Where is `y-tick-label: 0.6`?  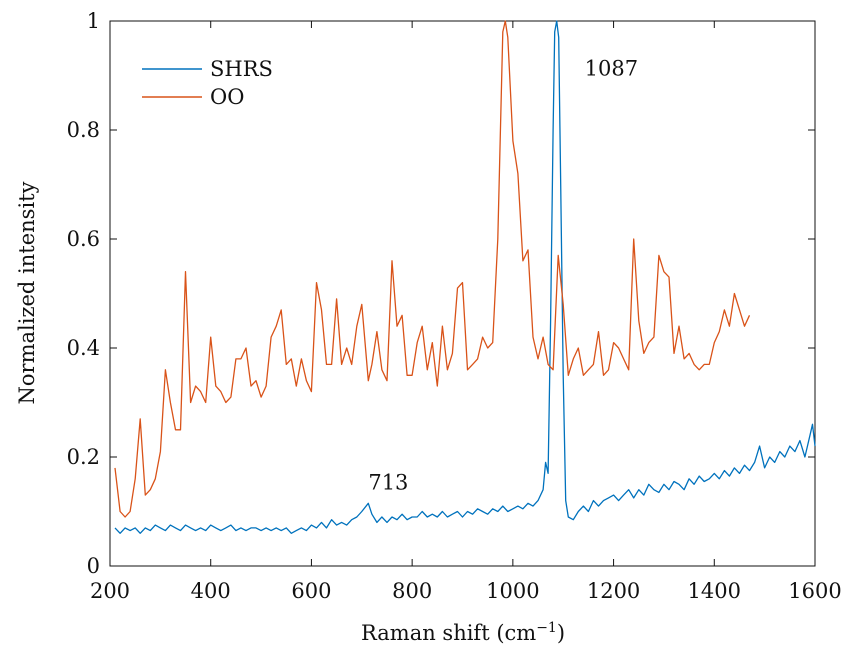 y-tick-label: 0.6 is located at coordinates (83, 239).